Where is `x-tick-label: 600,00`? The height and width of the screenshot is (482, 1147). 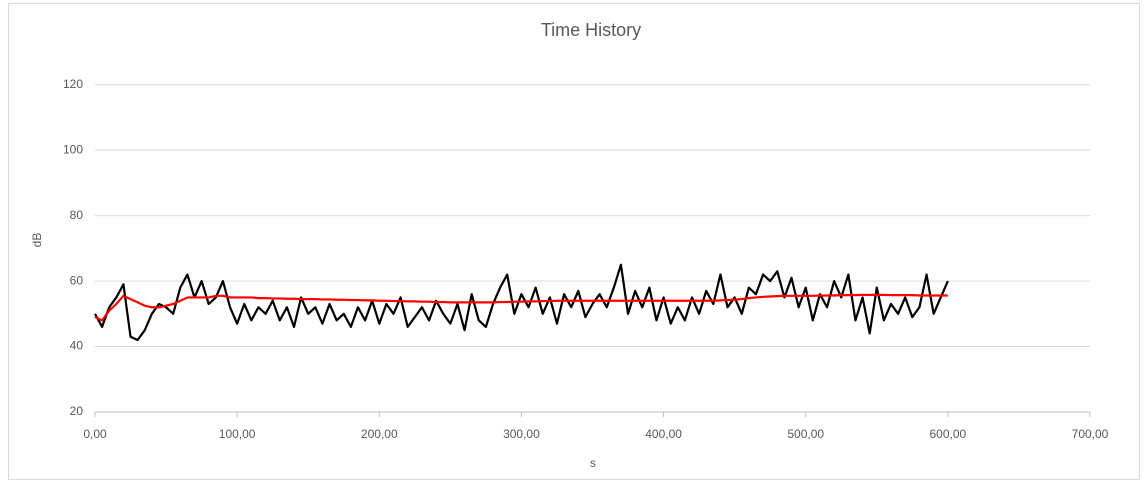 x-tick-label: 600,00 is located at coordinates (948, 434).